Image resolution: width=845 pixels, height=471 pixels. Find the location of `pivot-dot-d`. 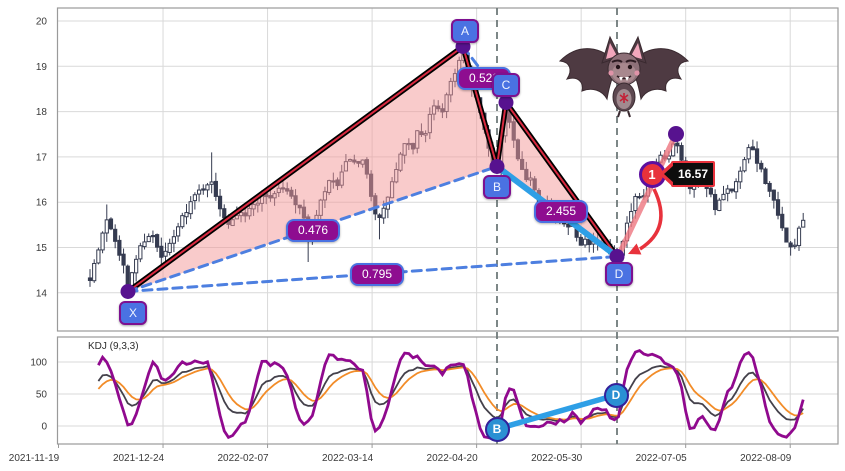

pivot-dot-d is located at coordinates (617, 256).